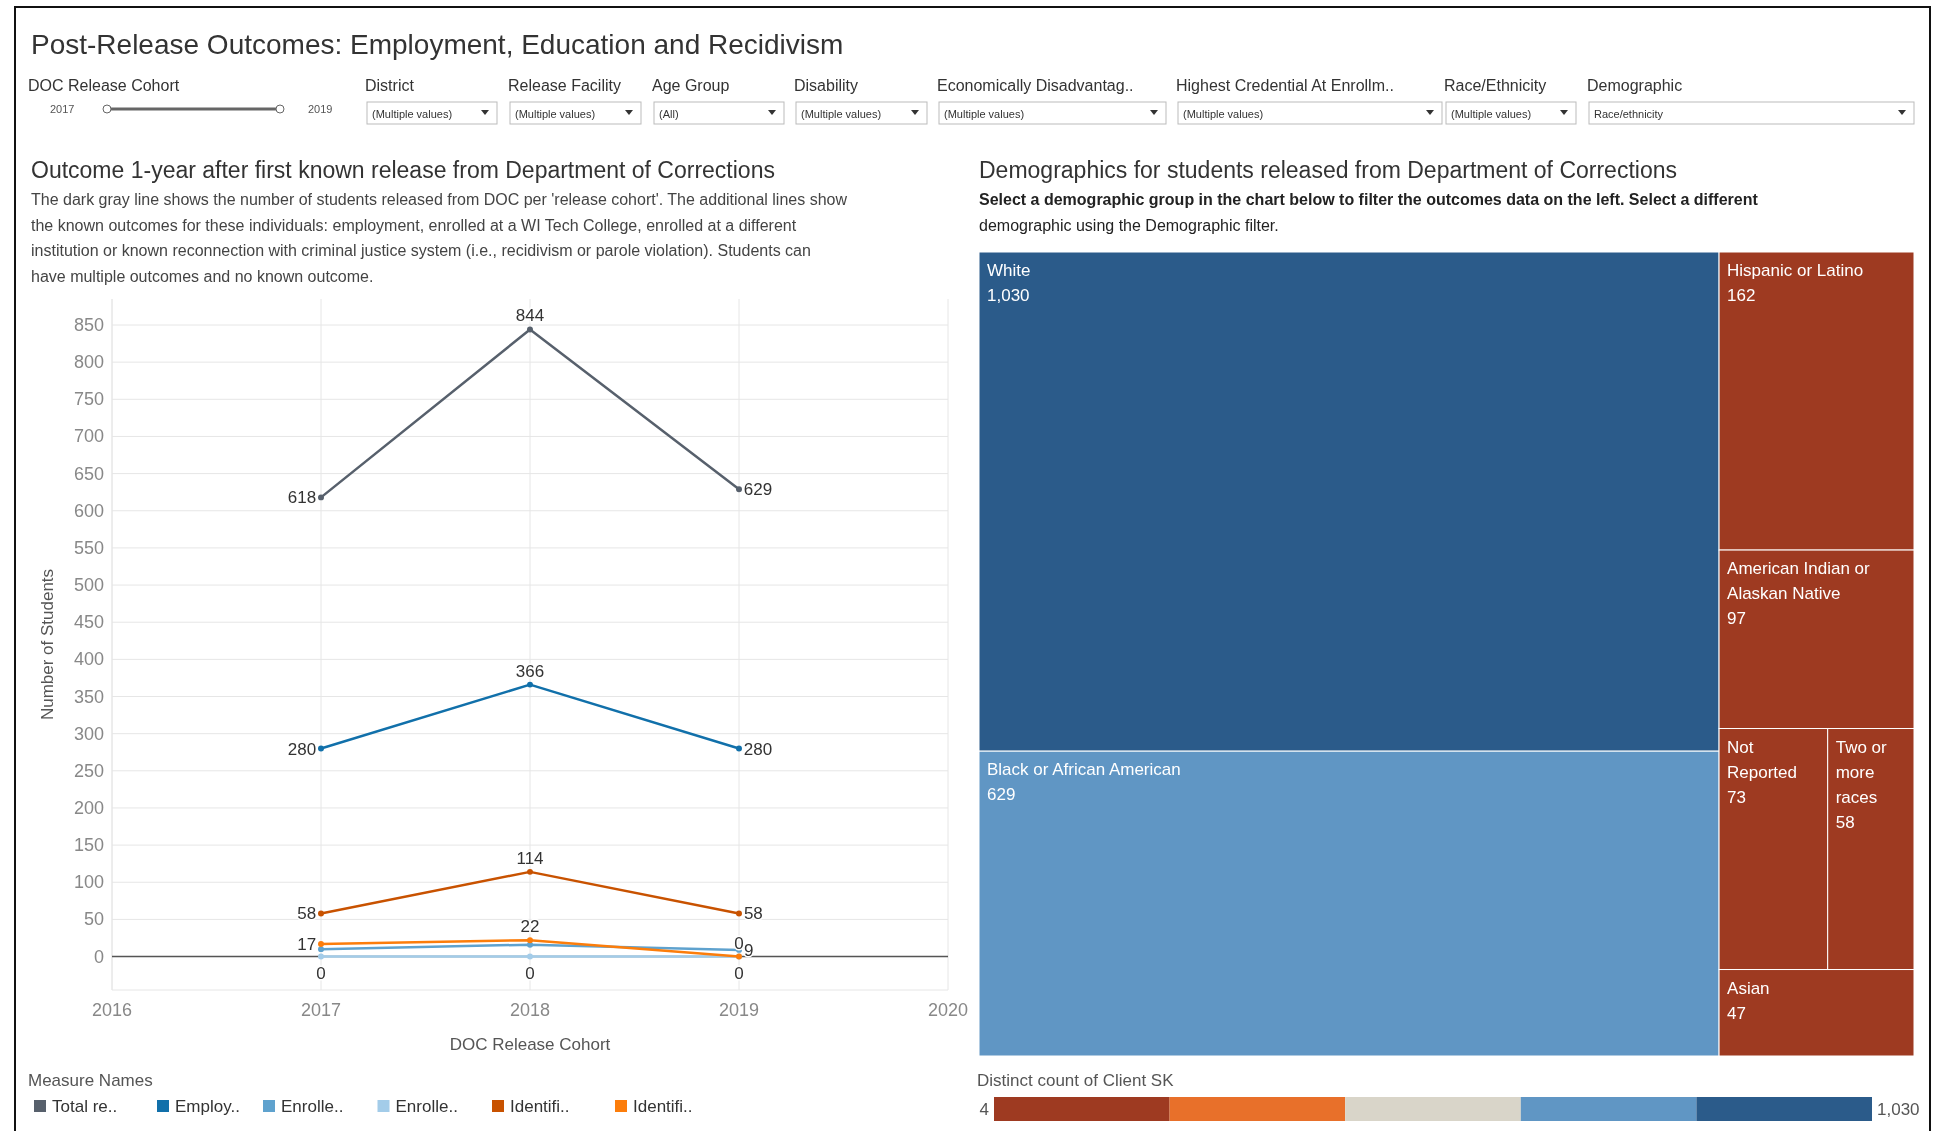 This screenshot has width=1939, height=1131. Describe the element at coordinates (320, 109) in the screenshot. I see `text: 2019` at that location.